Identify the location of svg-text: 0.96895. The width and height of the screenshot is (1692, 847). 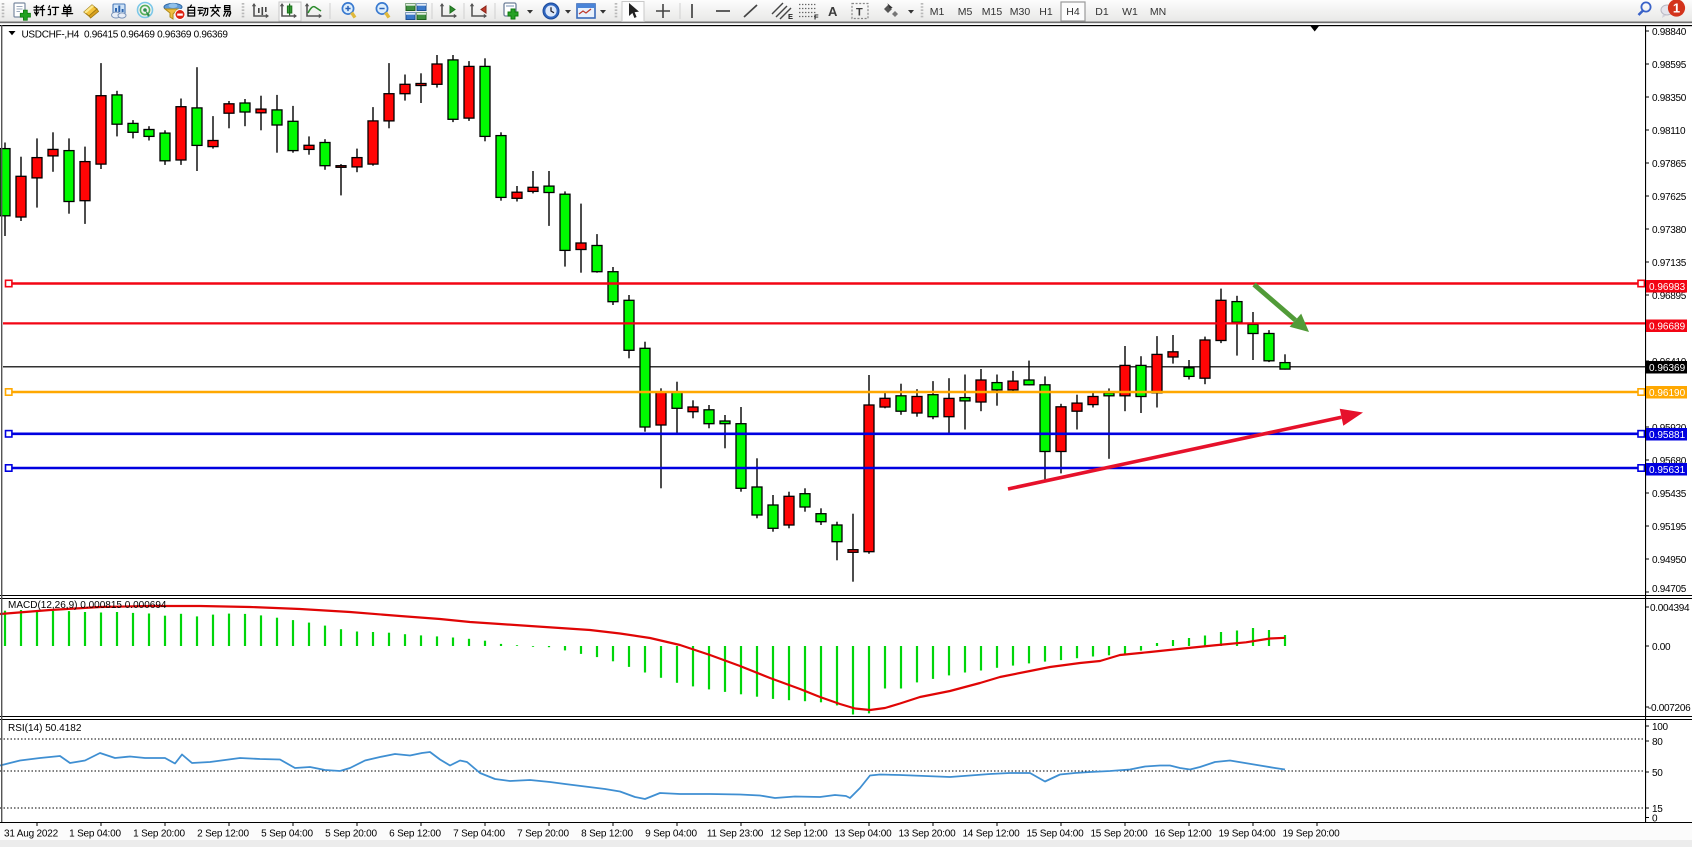
(1669, 296).